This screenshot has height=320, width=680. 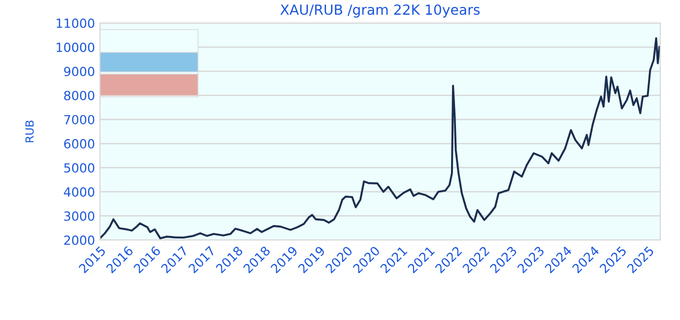 I want to click on y-tick-label: 9000, so click(x=79, y=71).